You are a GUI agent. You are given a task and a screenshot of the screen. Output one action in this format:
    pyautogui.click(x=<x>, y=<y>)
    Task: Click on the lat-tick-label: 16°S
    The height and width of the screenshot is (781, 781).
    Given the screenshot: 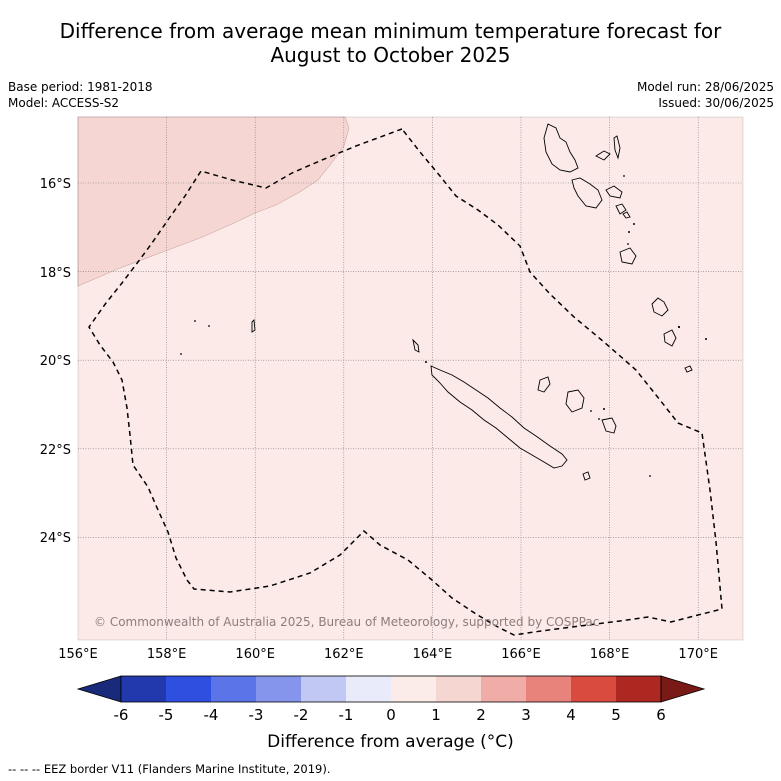 What is the action you would take?
    pyautogui.click(x=55, y=184)
    